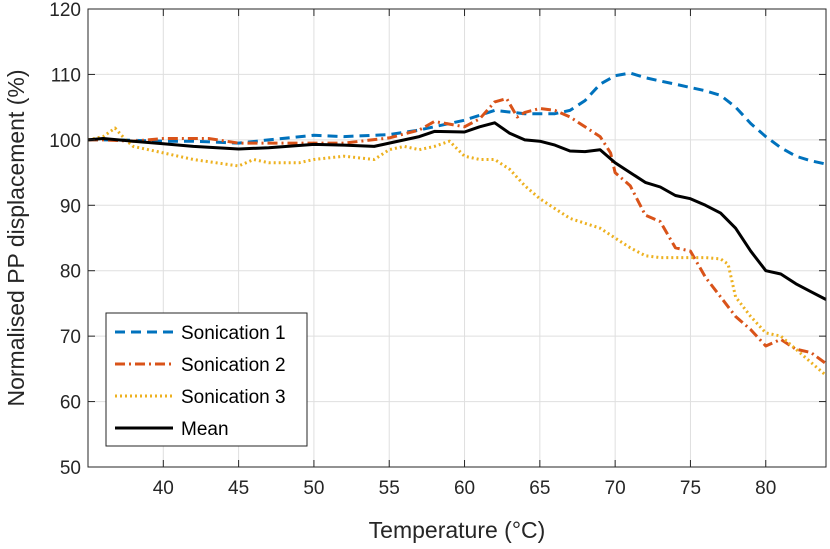 Image resolution: width=830 pixels, height=549 pixels. I want to click on x-tick-label: 70, so click(615, 488).